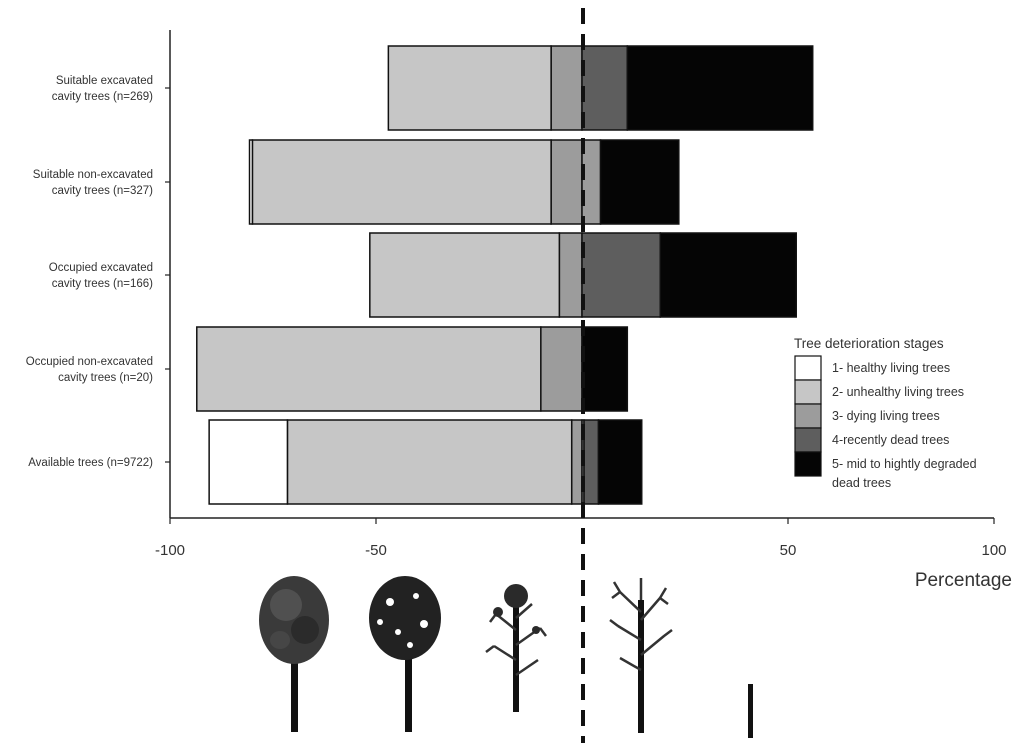 This screenshot has height=743, width=1017. Describe the element at coordinates (104, 81) in the screenshot. I see `category-label: Suitable excavated` at that location.